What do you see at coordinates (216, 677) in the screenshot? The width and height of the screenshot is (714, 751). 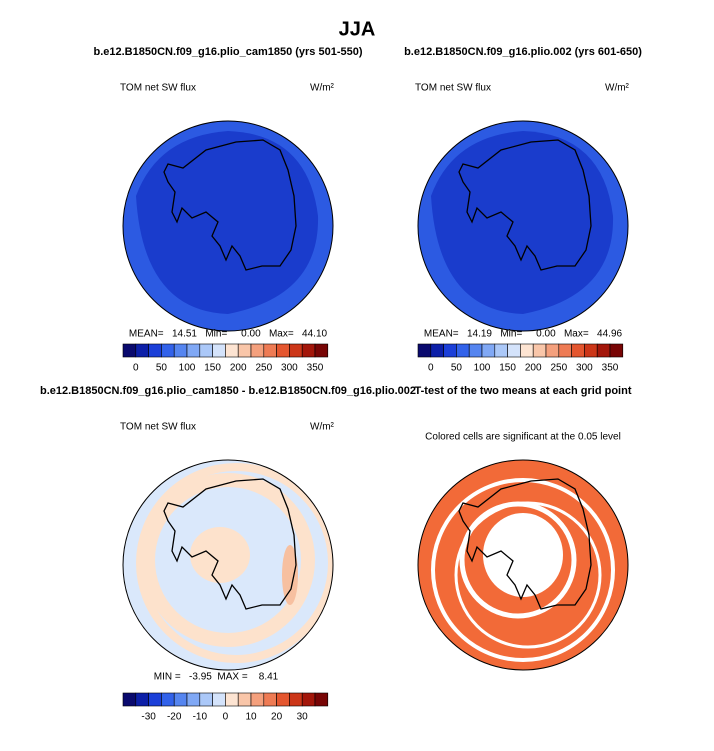 I see `stats: MIN = -3.95 MAX = 8.41` at bounding box center [216, 677].